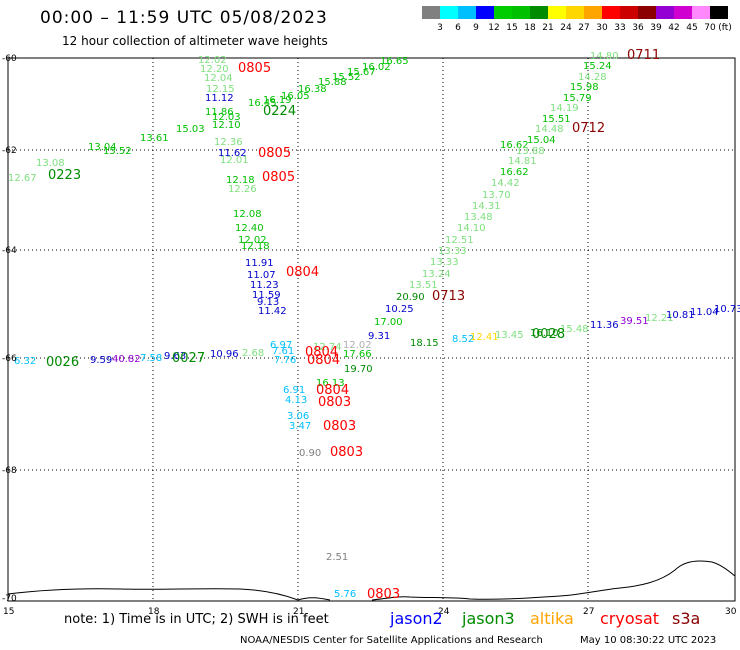 The image size is (740, 650). What do you see at coordinates (274, 153) in the screenshot?
I see `pass-time-label: 0805` at bounding box center [274, 153].